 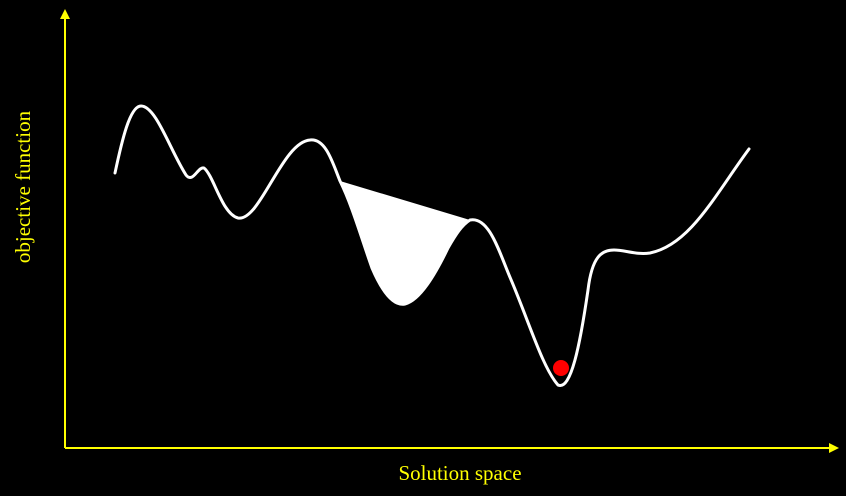 What do you see at coordinates (23, 186) in the screenshot?
I see `y-axis-label: objective function` at bounding box center [23, 186].